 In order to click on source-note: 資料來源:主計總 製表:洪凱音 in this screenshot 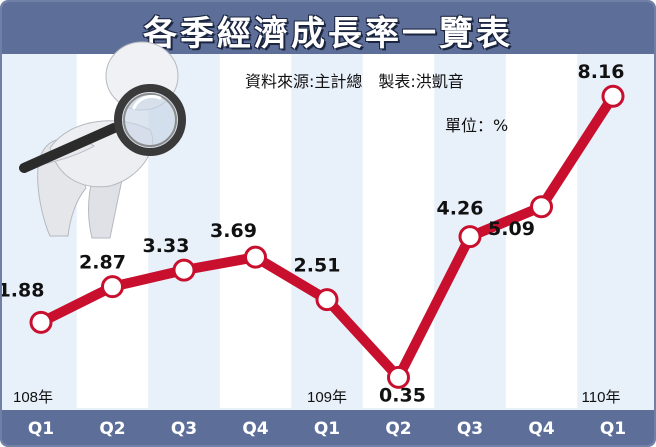, I will do `click(354, 81)`.